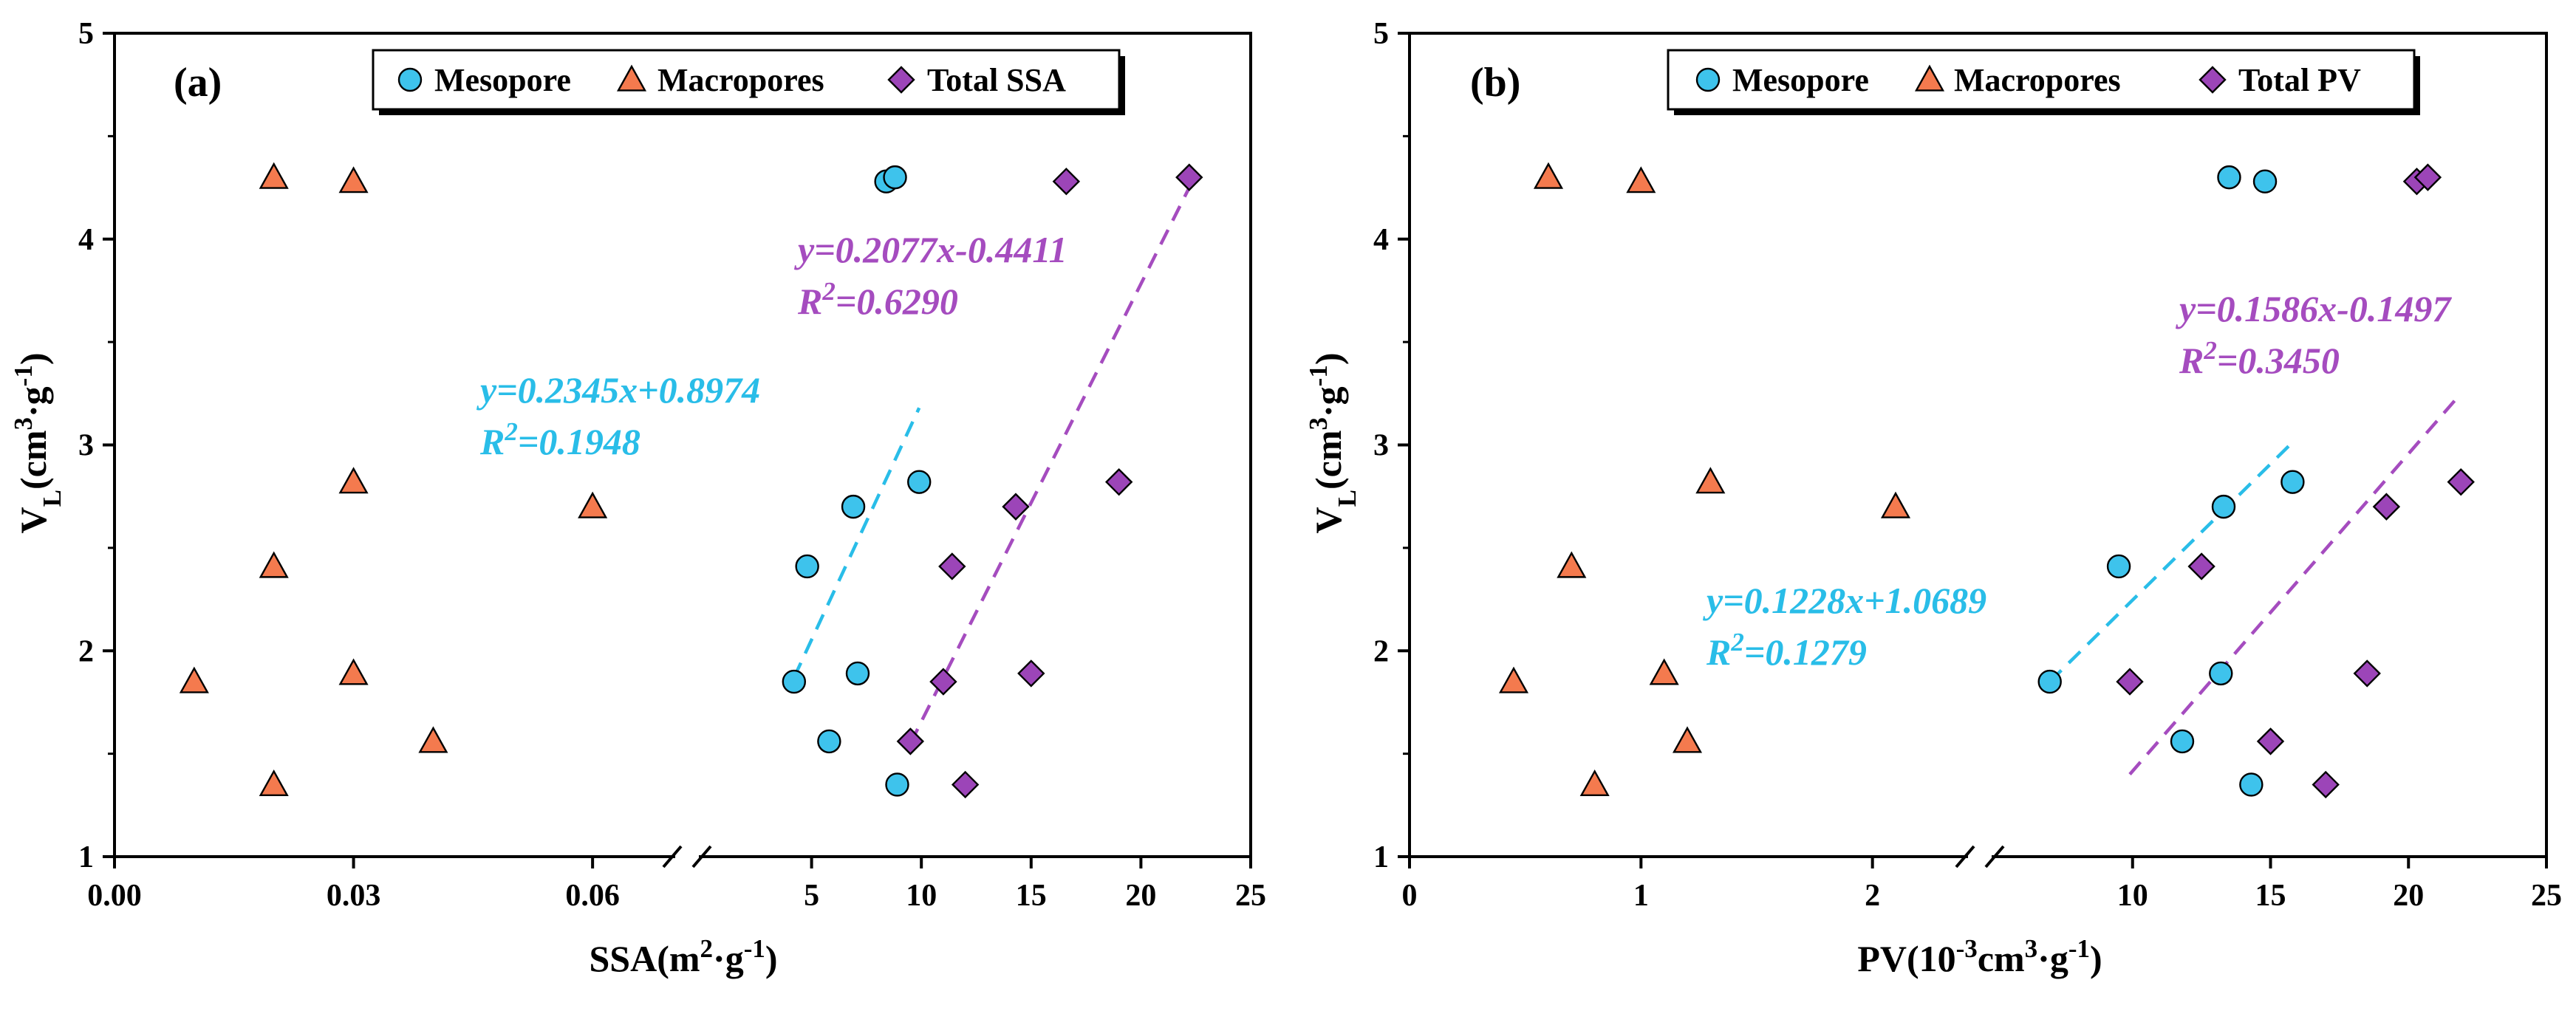 The image size is (2576, 1011). What do you see at coordinates (1333, 443) in the screenshot?
I see `y-axis-label: VL(cm3·g-1)` at bounding box center [1333, 443].